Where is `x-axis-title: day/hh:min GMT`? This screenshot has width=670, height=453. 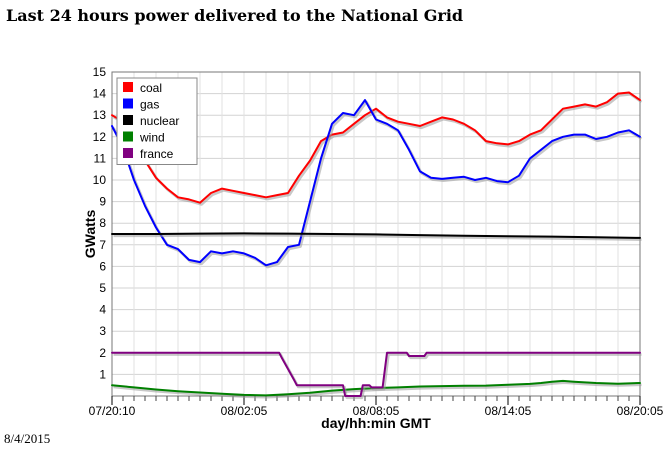 x-axis-title: day/hh:min GMT is located at coordinates (376, 423).